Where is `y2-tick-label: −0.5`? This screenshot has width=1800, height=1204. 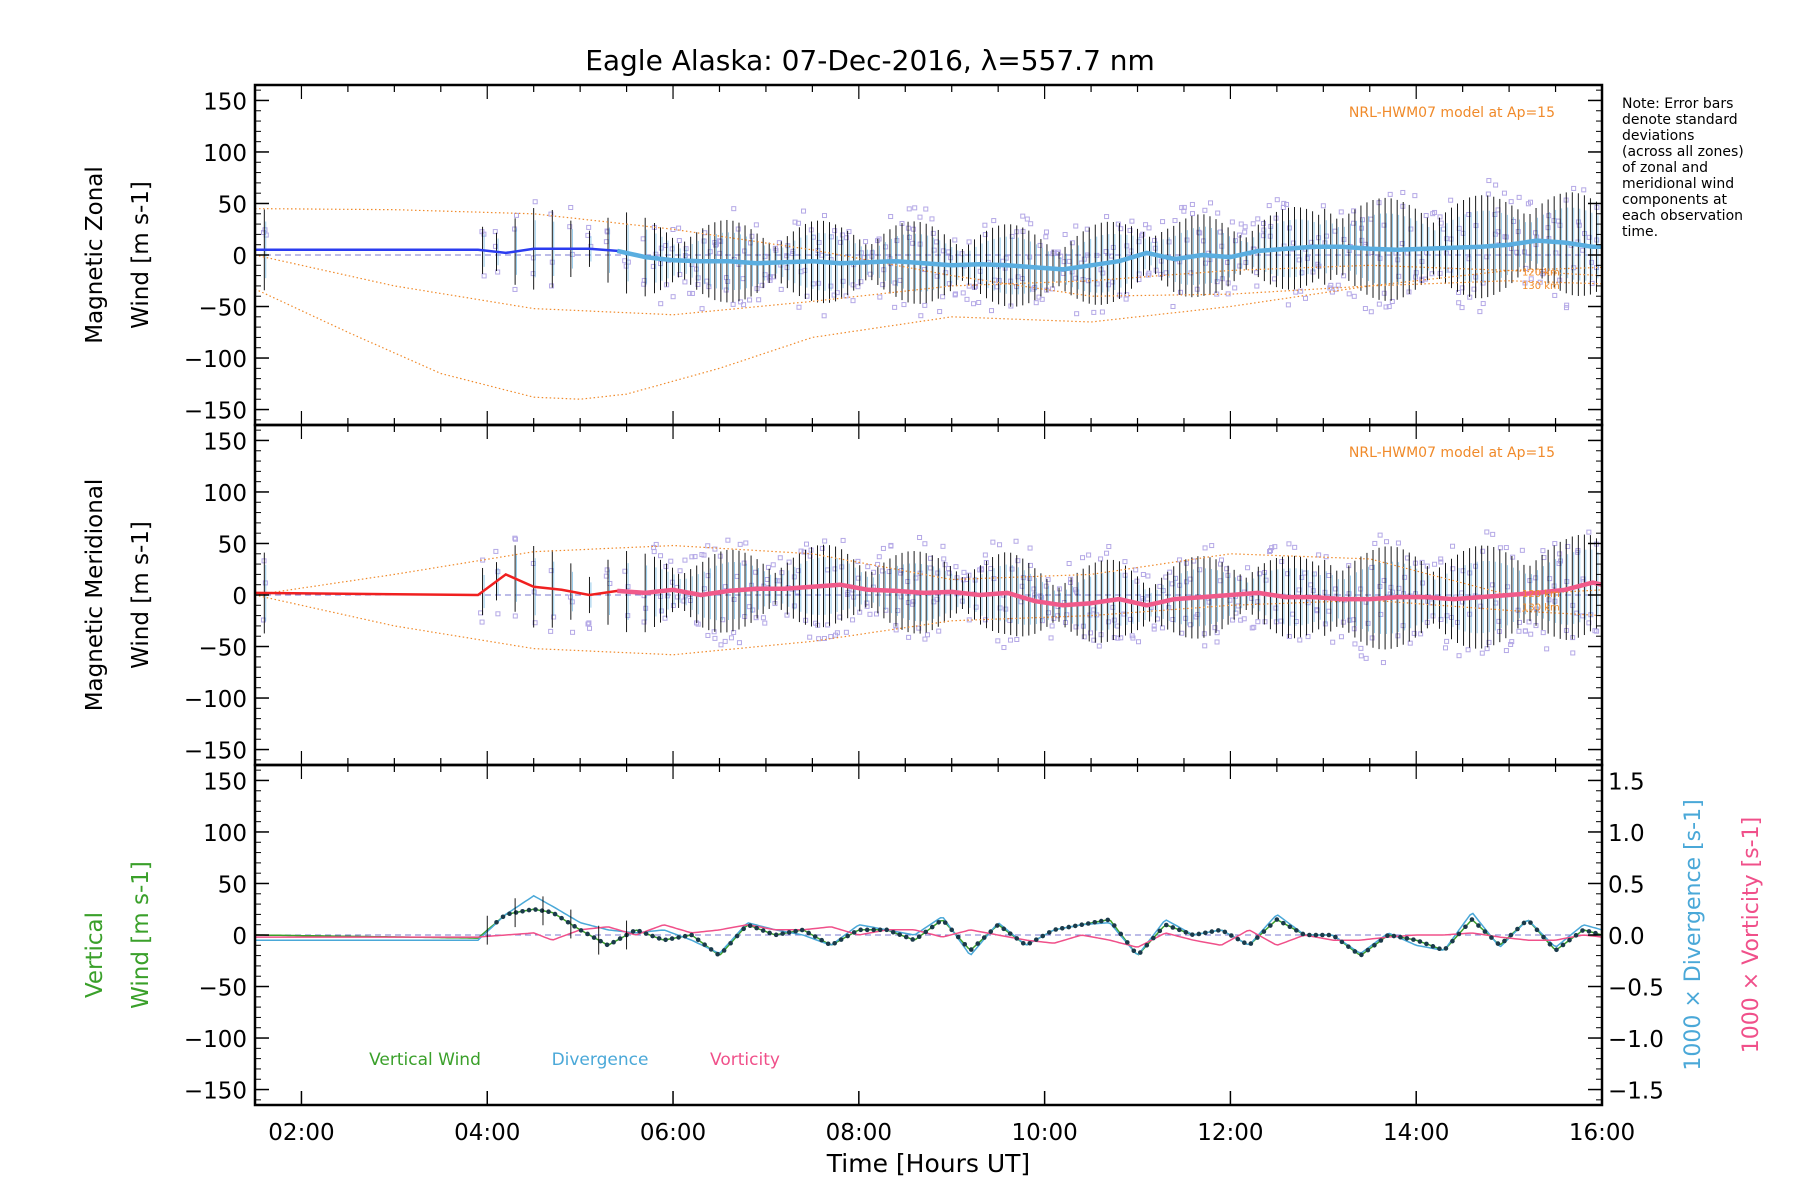
y2-tick-label: −0.5 is located at coordinates (1636, 989).